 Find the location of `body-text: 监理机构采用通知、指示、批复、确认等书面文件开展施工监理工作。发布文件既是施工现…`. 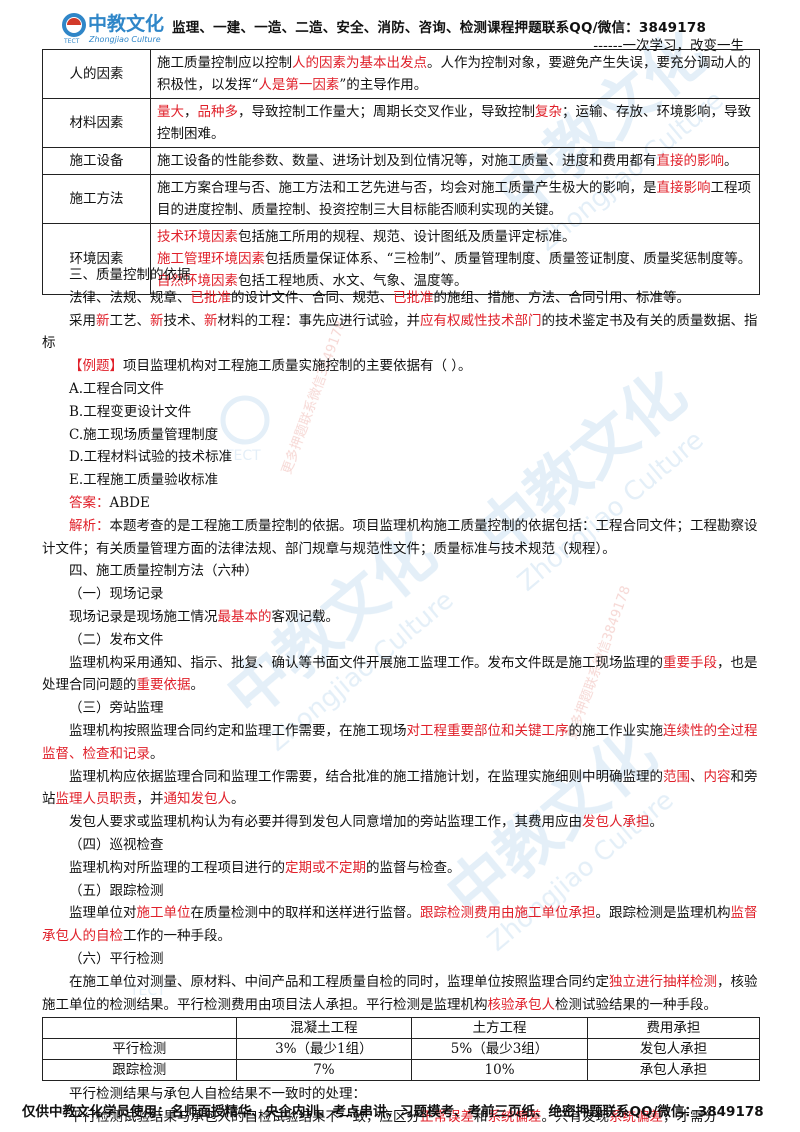

body-text: 监理机构采用通知、指示、批复、确认等书面文件开展施工监理工作。发布文件既是施工现… is located at coordinates (366, 662).